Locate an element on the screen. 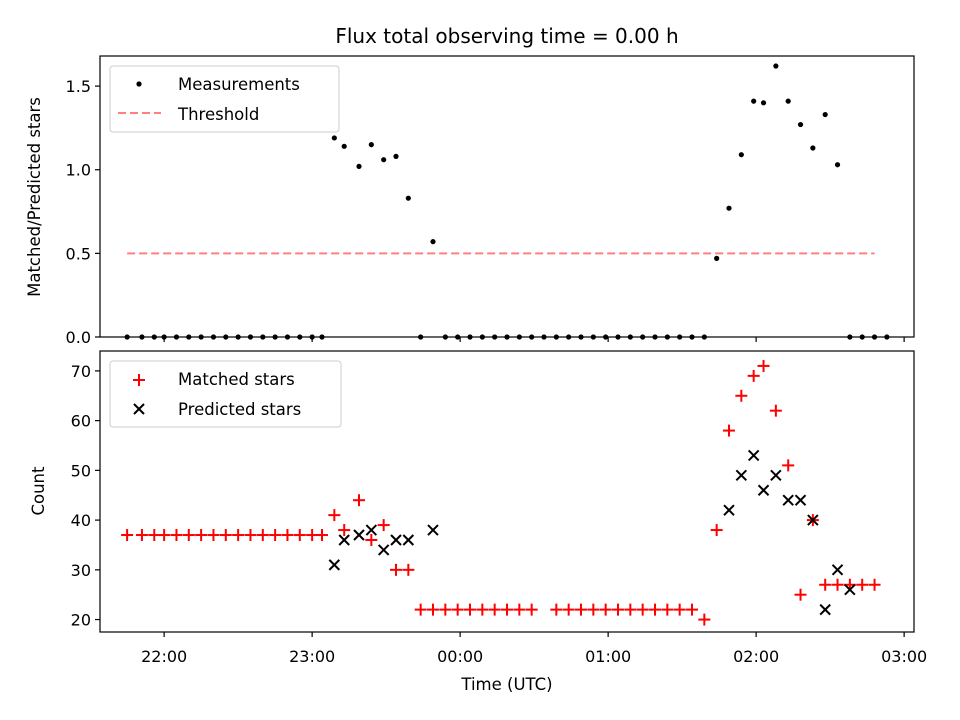 Image resolution: width=960 pixels, height=720 pixels. bottom-y-axis-label: Count is located at coordinates (38, 491).